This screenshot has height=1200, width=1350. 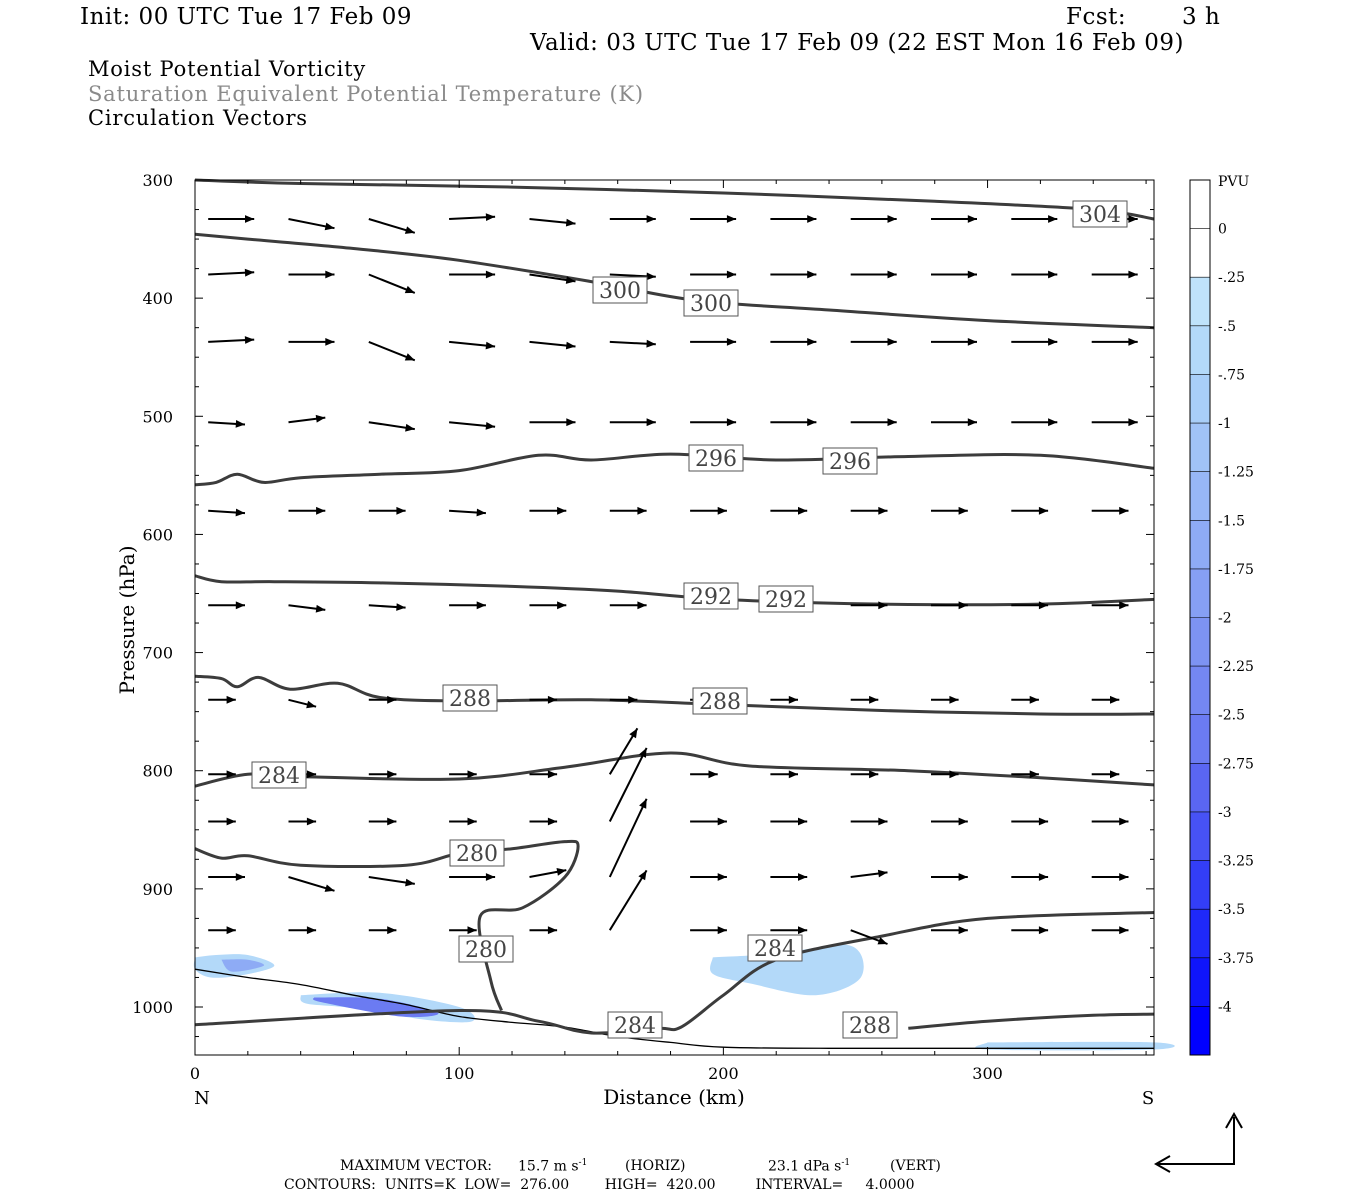 I want to click on colorbar-label: -1.75, so click(x=1236, y=570).